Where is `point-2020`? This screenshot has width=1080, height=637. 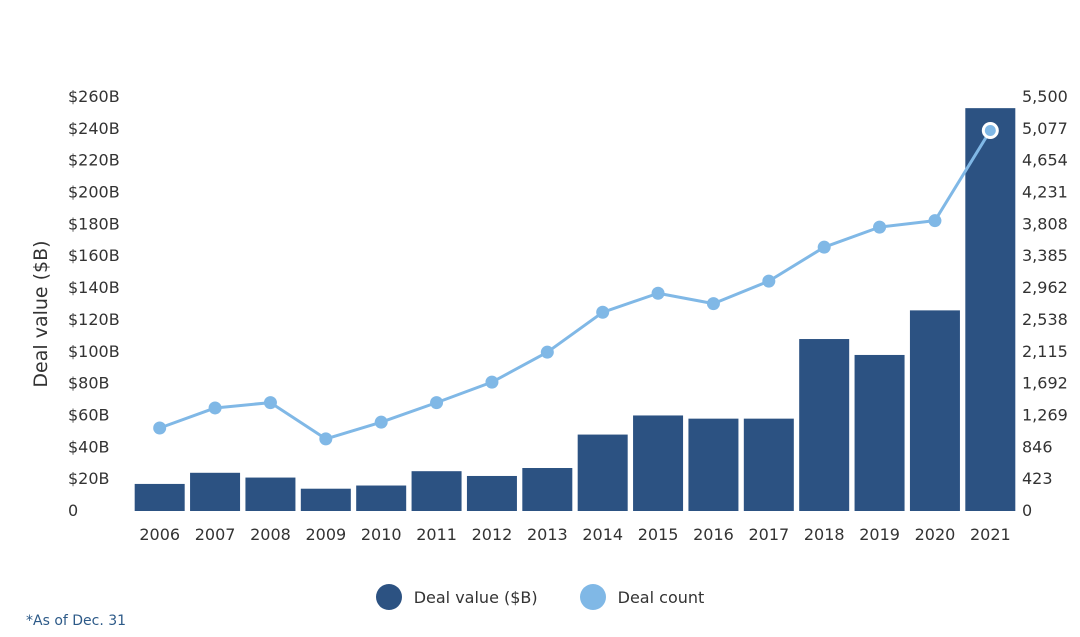 point-2020 is located at coordinates (935, 221).